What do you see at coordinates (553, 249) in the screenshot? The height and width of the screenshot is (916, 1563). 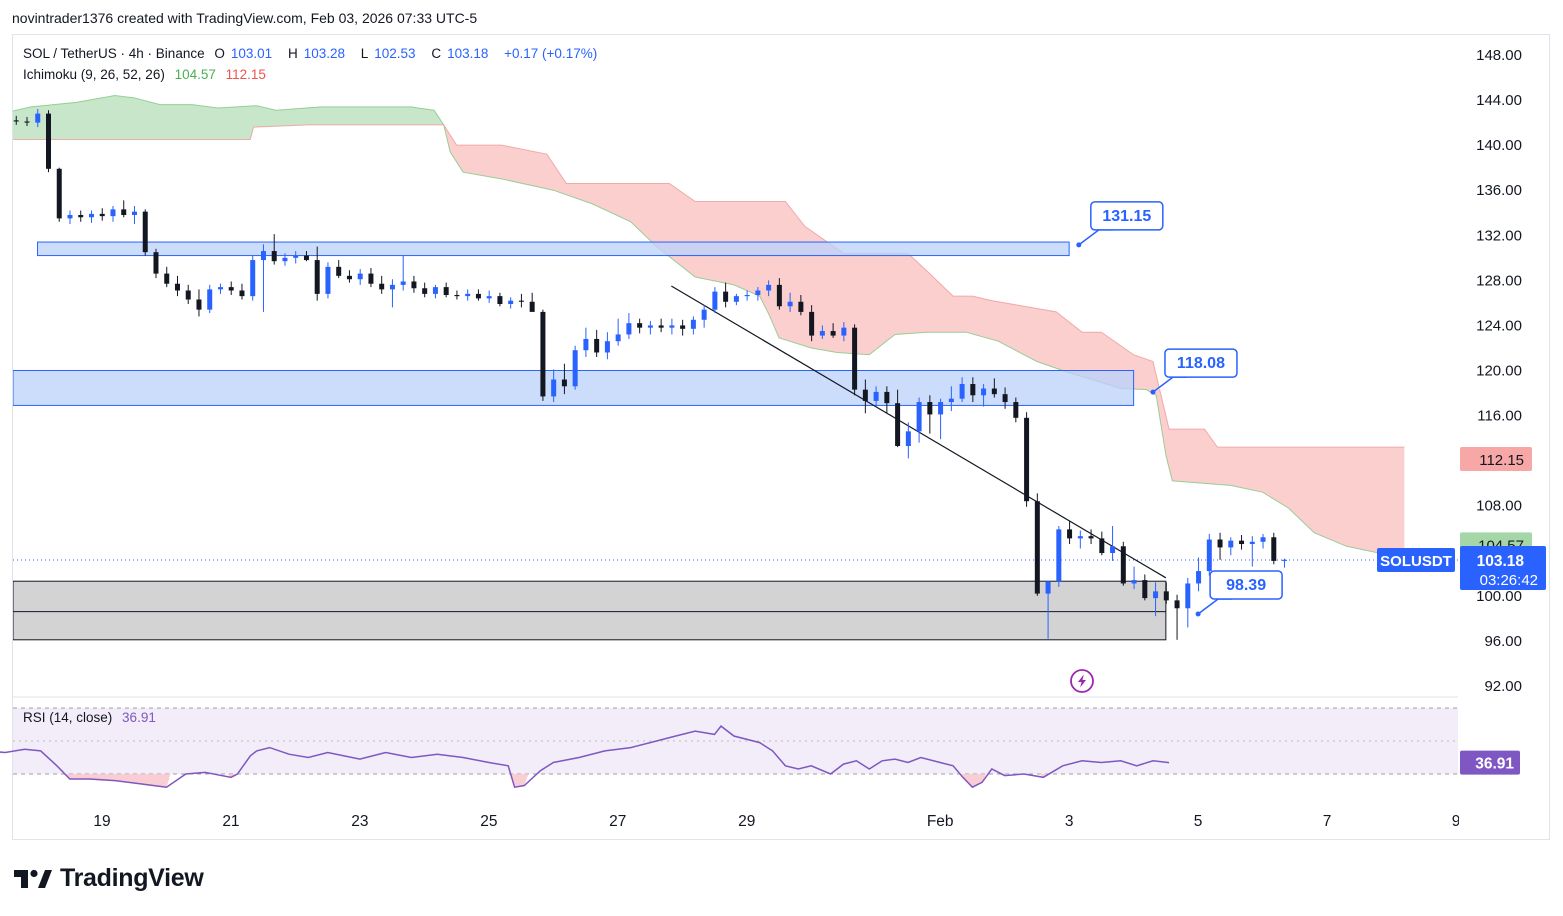 I see `upper-blue-zone` at bounding box center [553, 249].